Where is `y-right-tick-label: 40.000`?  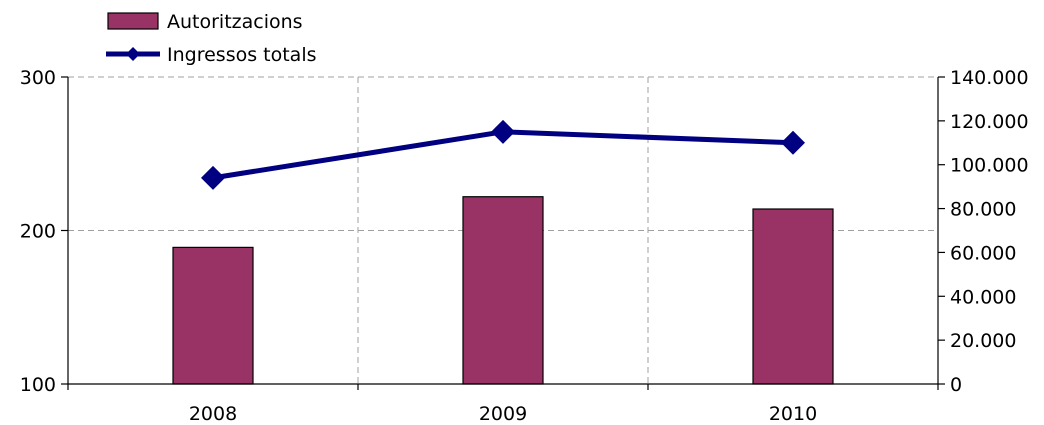
y-right-tick-label: 40.000 is located at coordinates (983, 297).